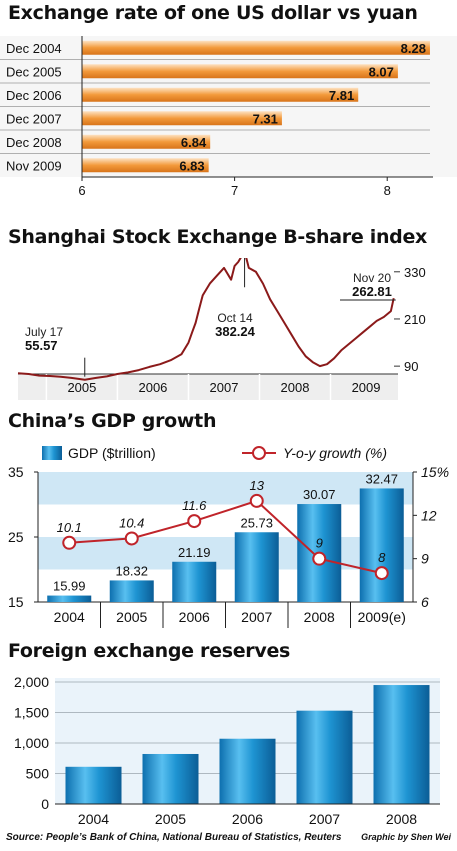 Image resolution: width=457 pixels, height=851 pixels. Describe the element at coordinates (31, 713) in the screenshot. I see `y-tick-label: 1,500` at that location.